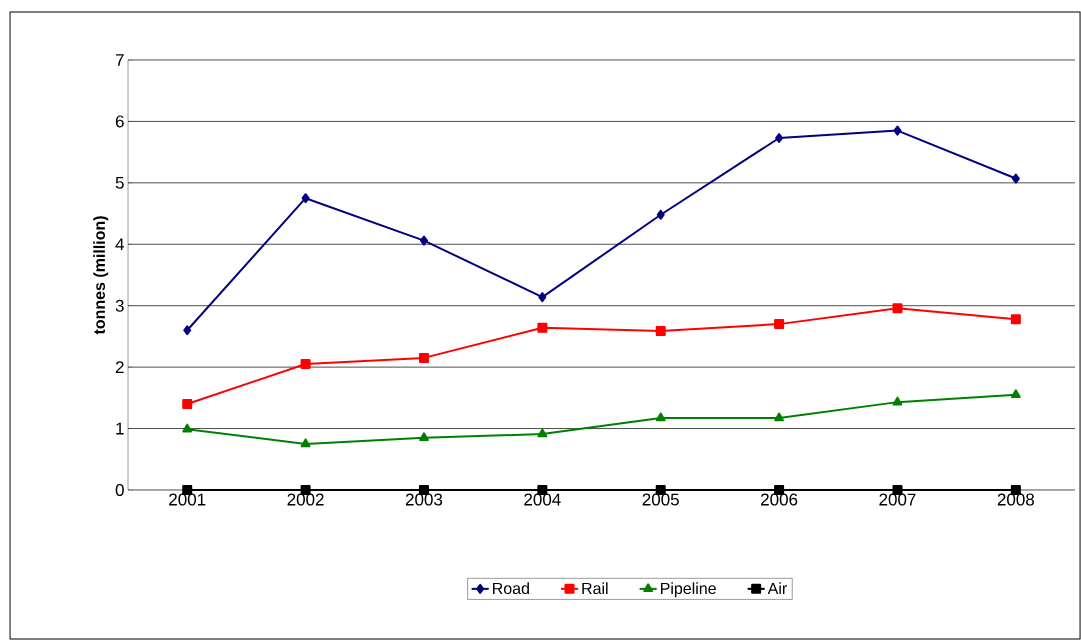 This screenshot has height=641, width=1081. Describe the element at coordinates (511, 588) in the screenshot. I see `legend-label: Road` at that location.